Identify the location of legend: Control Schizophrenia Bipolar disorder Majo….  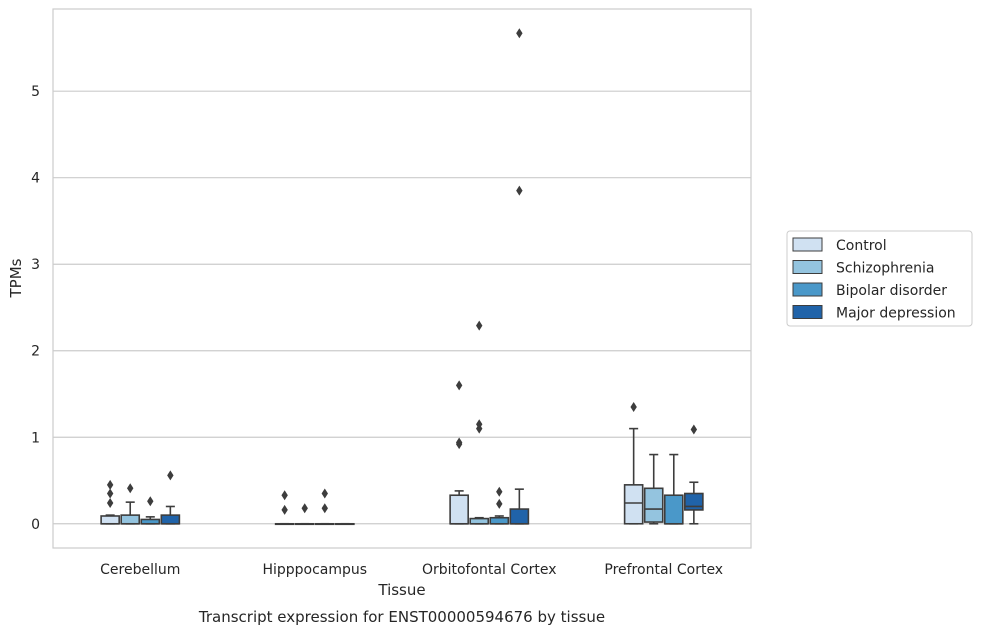
(879, 278).